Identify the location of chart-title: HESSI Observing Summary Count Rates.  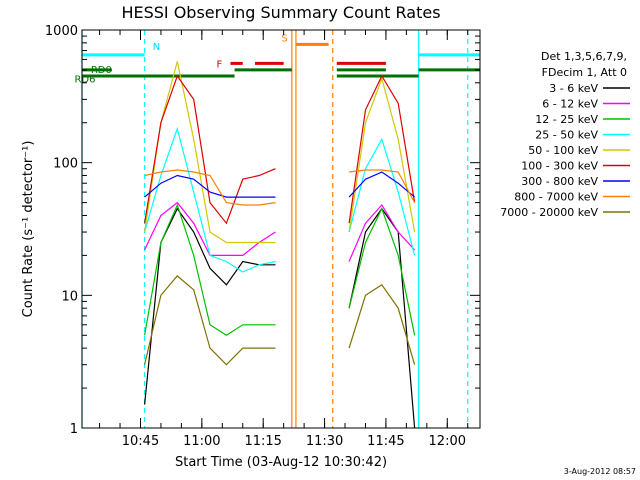
(280, 12).